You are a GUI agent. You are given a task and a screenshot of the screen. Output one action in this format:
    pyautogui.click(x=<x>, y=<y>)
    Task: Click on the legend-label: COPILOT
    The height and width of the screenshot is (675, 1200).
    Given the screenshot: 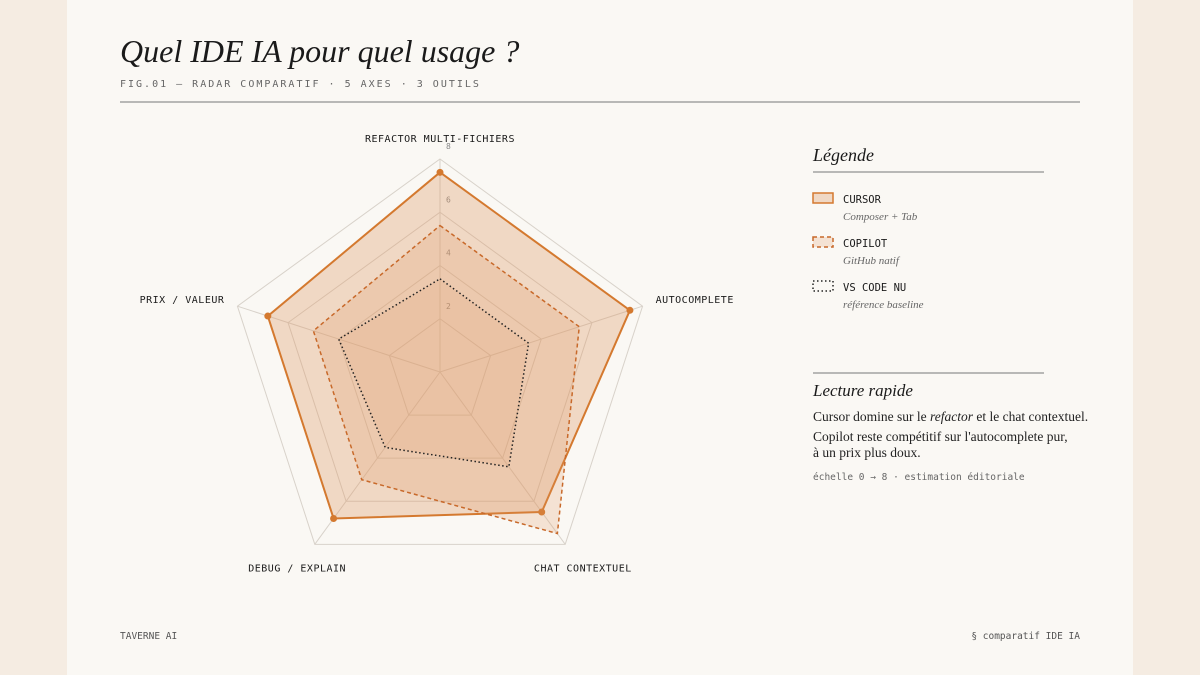 What is the action you would take?
    pyautogui.click(x=865, y=244)
    